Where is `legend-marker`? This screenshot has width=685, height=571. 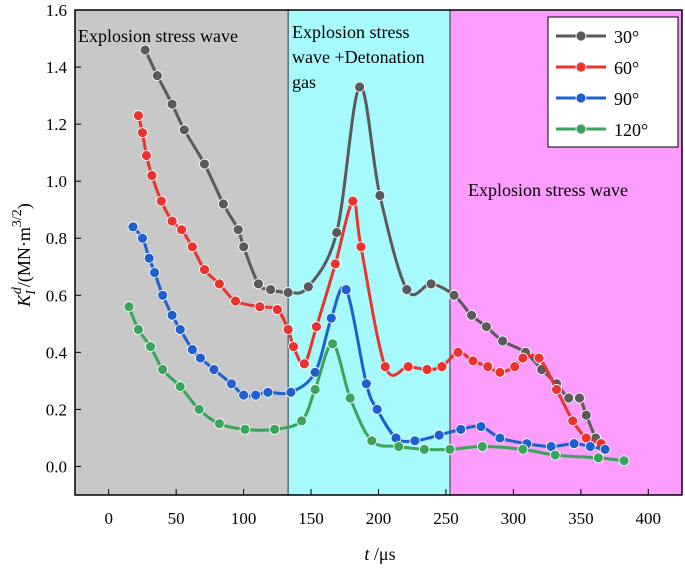
legend-marker is located at coordinates (581, 36).